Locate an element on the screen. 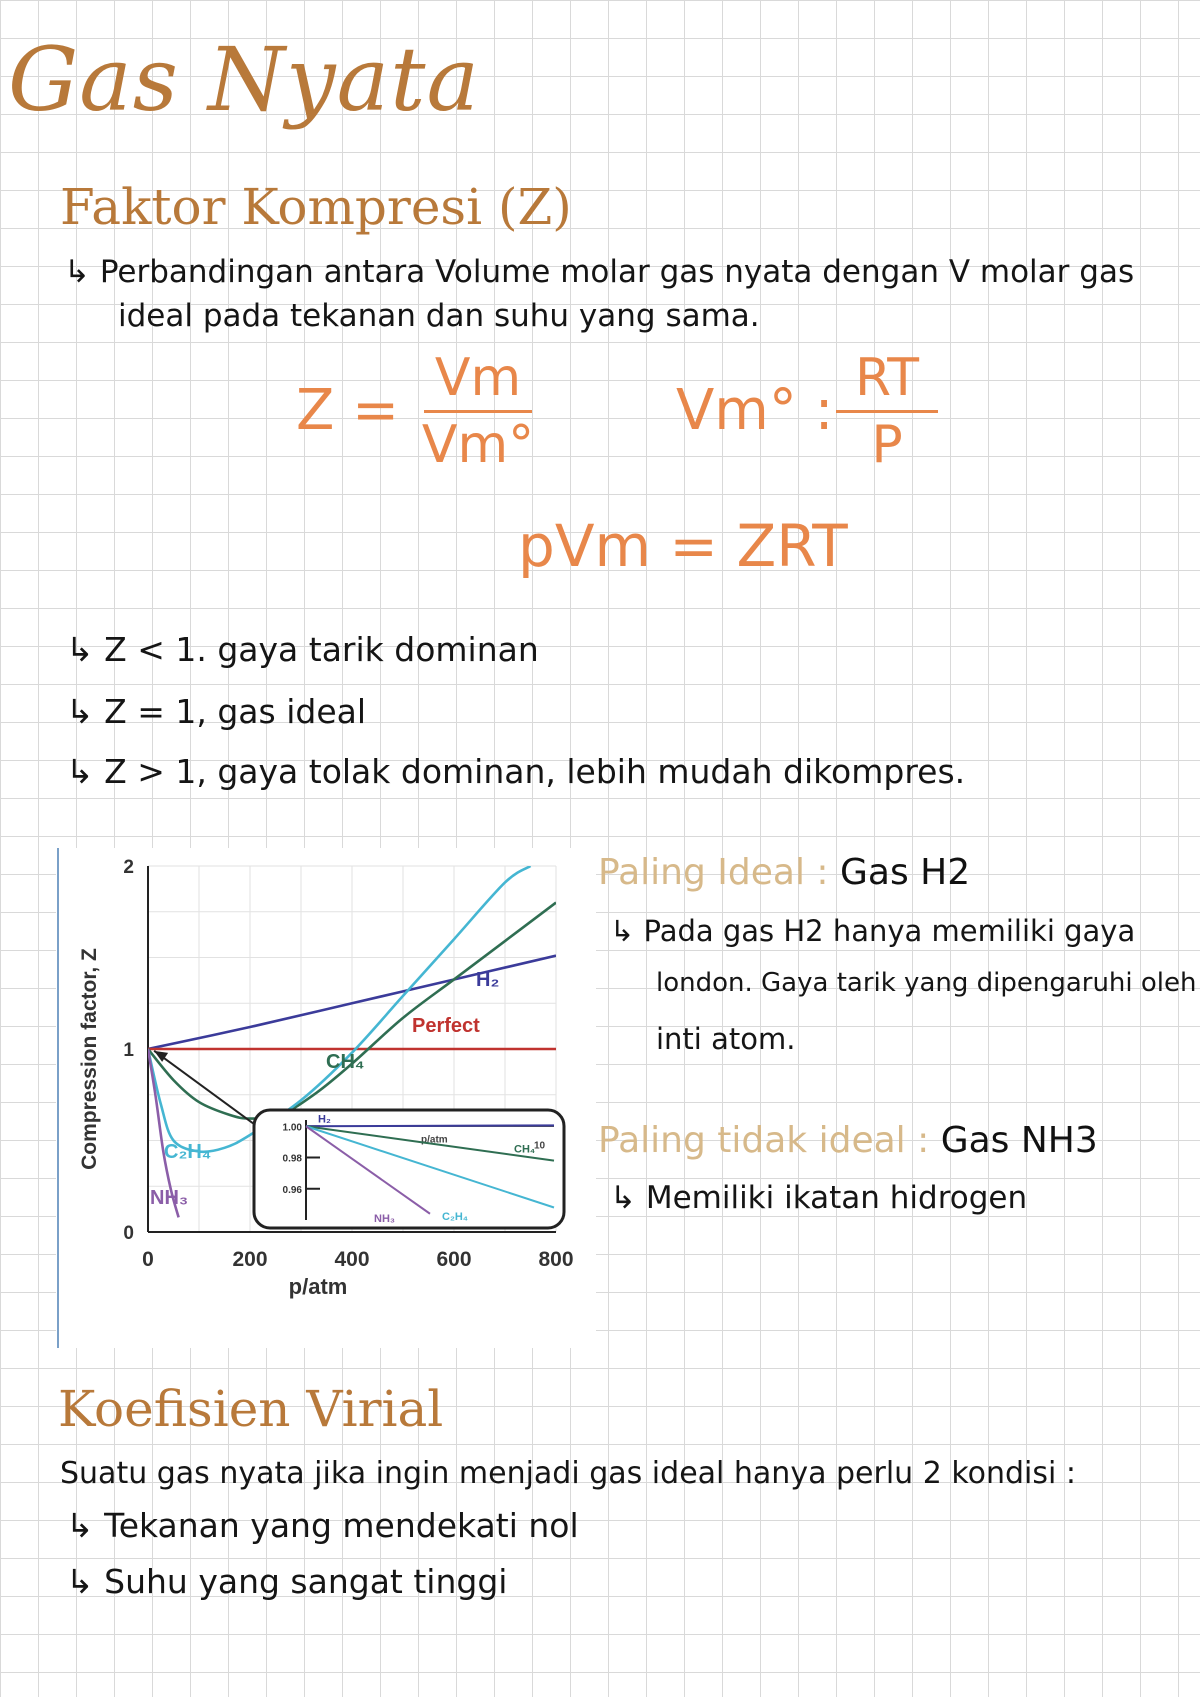 The image size is (1200, 1697). series-label: NH₃ is located at coordinates (169, 1198).